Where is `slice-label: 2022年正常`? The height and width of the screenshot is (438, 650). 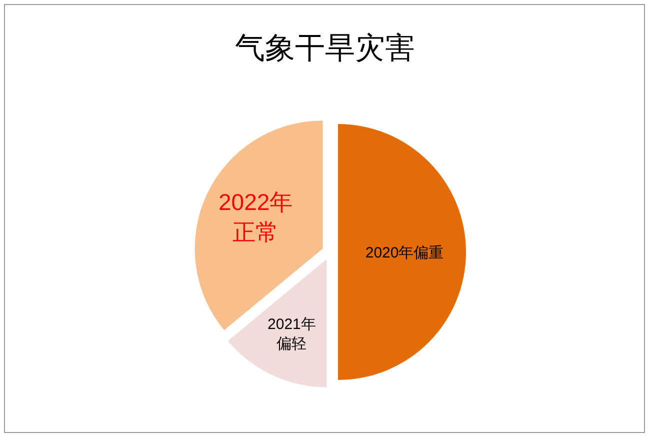 slice-label: 2022年正常 is located at coordinates (255, 217).